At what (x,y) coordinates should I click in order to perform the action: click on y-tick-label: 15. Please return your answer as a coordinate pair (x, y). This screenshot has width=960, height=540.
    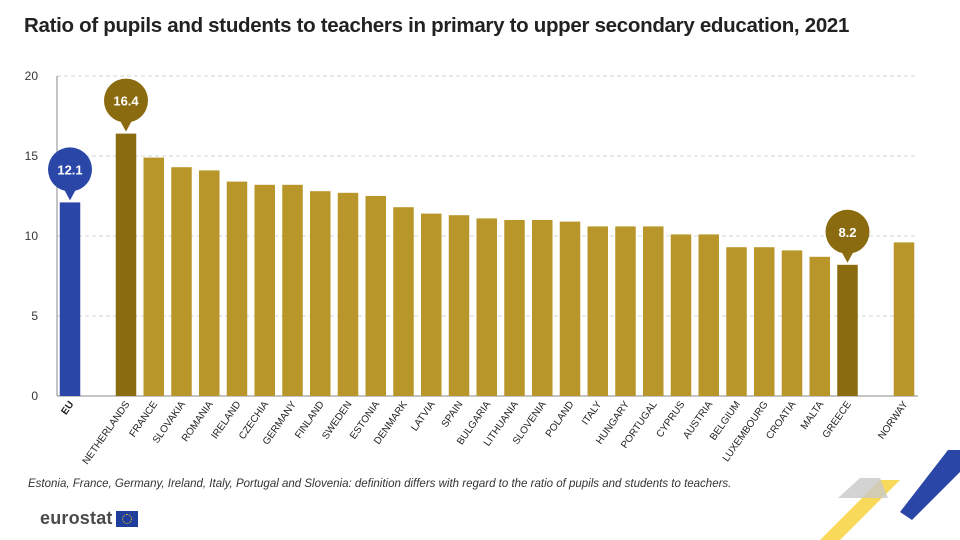
    Looking at the image, I should click on (32, 156).